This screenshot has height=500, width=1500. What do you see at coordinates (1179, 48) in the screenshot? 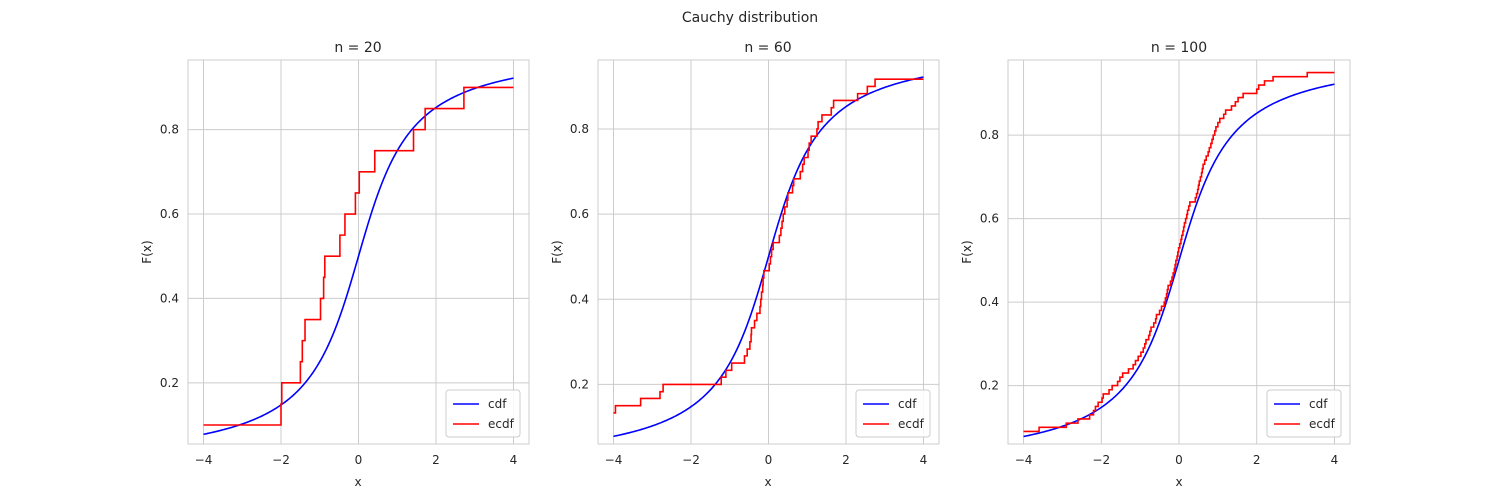
I see `panel-title: n = 100` at bounding box center [1179, 48].